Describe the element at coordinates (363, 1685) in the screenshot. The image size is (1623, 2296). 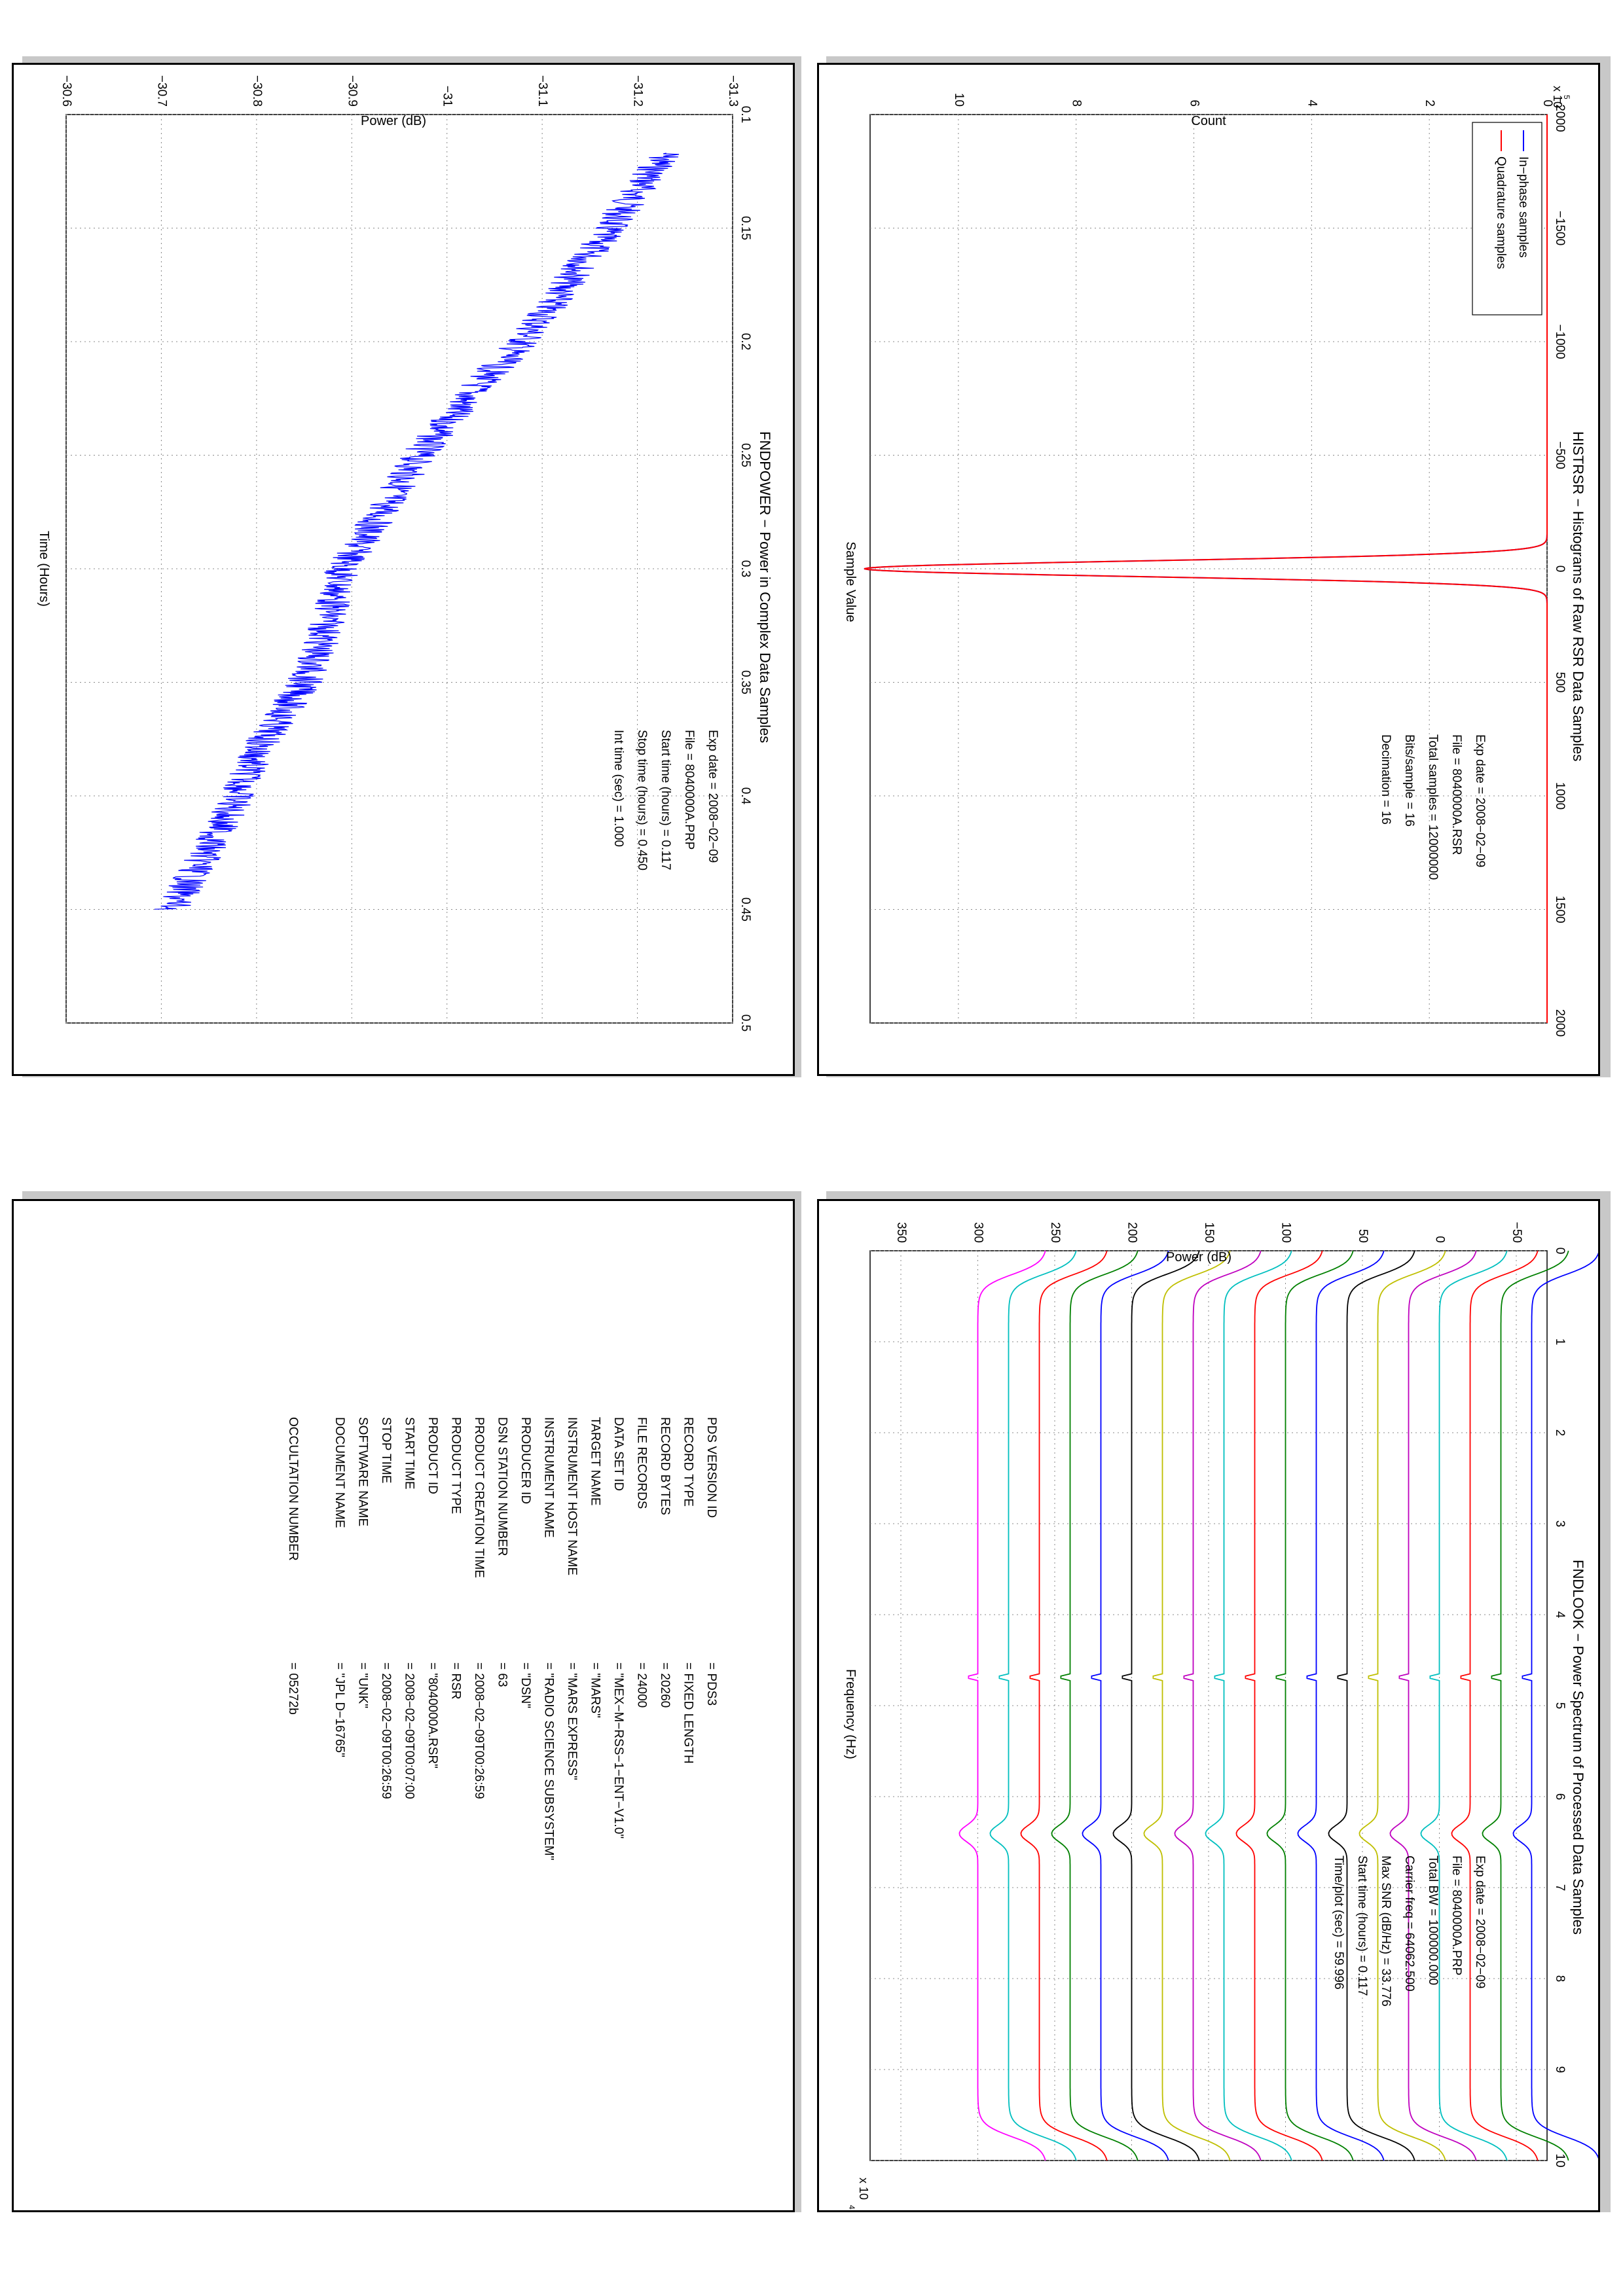
I see `label-value: = "UNK"` at that location.